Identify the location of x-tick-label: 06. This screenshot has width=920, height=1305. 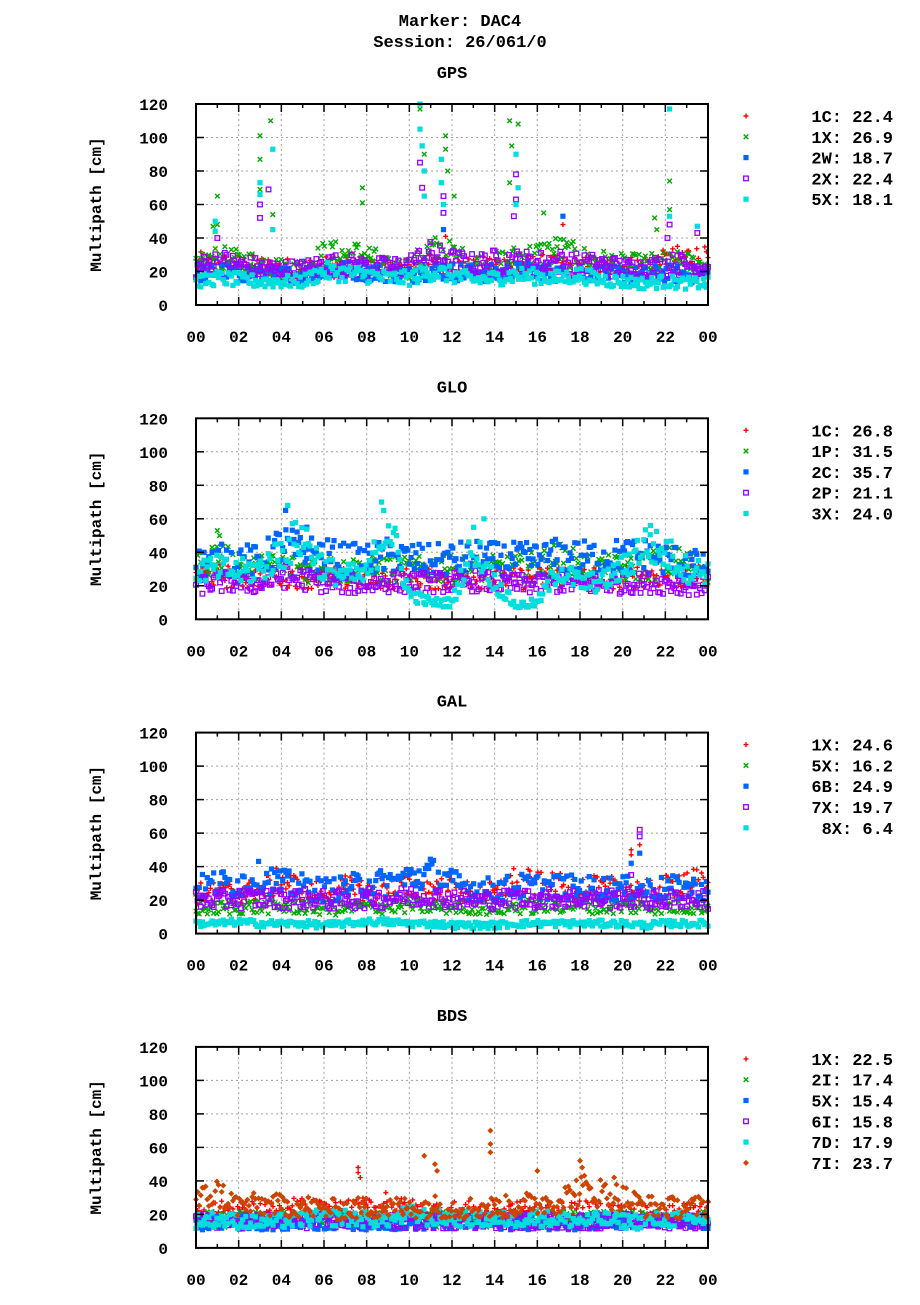
(323, 338).